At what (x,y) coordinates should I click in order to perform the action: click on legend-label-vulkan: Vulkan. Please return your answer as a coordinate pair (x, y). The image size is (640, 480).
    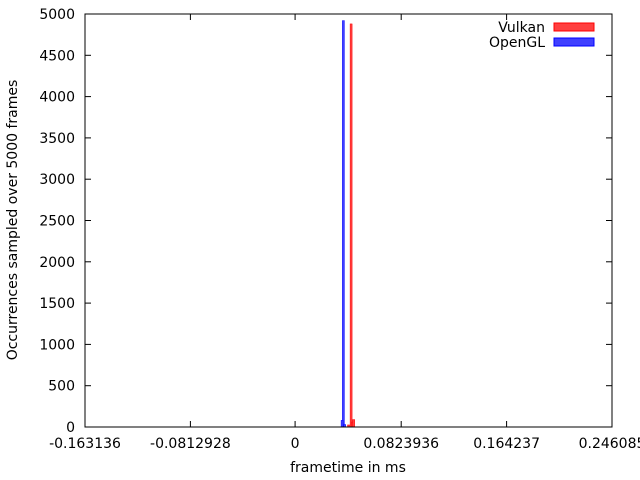
    Looking at the image, I should click on (521, 28).